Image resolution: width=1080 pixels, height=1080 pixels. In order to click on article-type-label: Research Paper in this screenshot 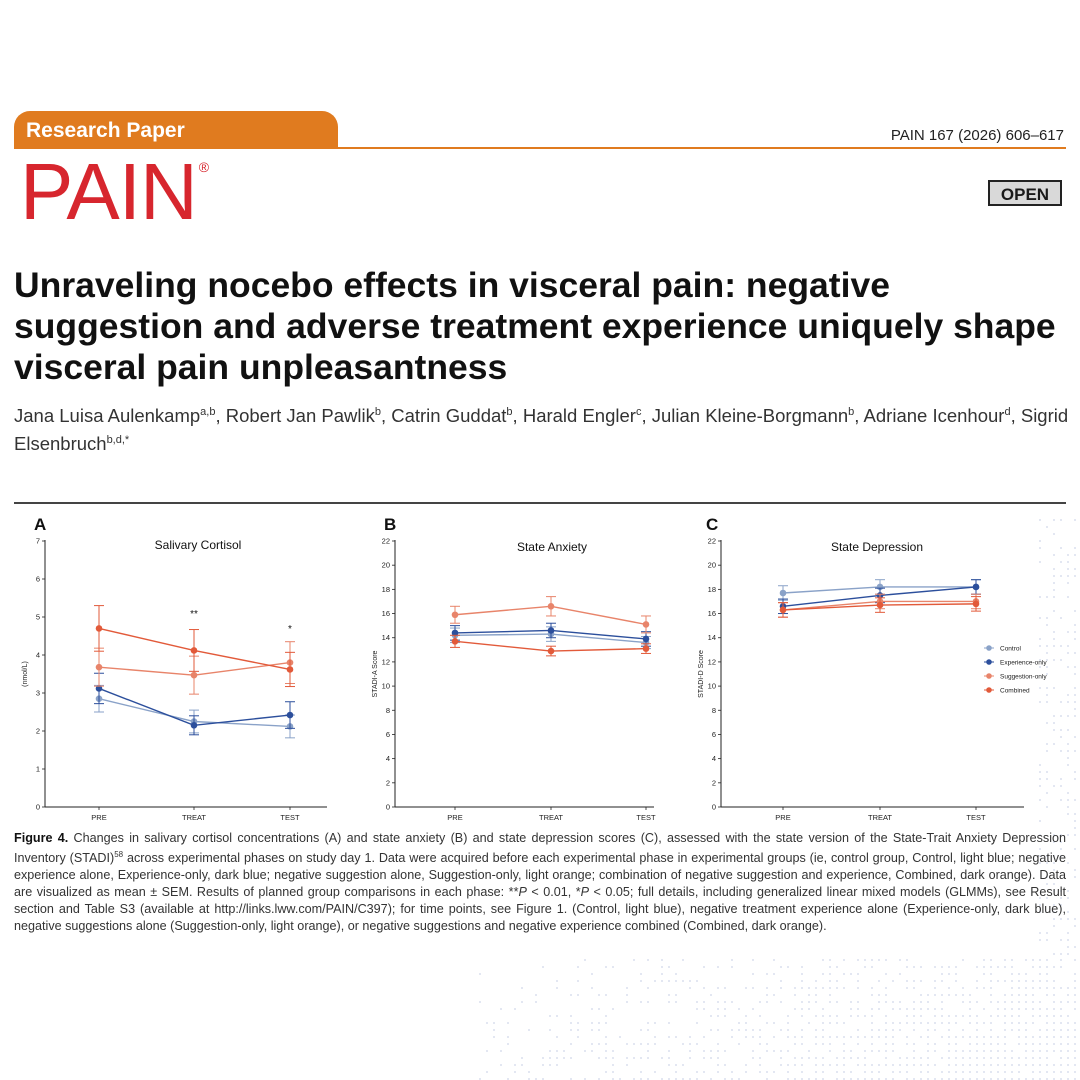, I will do `click(105, 131)`.